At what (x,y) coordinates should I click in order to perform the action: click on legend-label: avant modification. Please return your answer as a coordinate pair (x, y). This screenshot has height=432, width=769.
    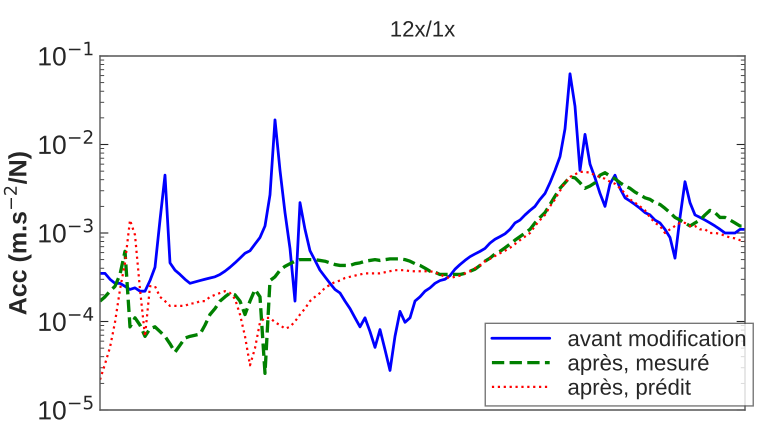
    Looking at the image, I should click on (657, 338).